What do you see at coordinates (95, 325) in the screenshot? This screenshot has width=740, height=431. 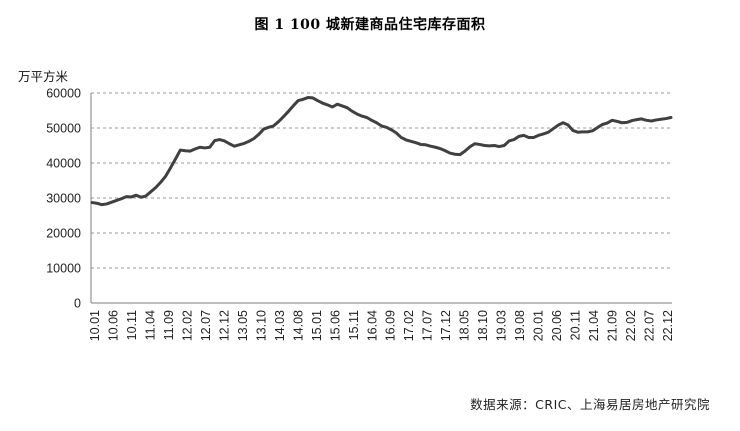 I see `x-tick-label: 10.01` at bounding box center [95, 325].